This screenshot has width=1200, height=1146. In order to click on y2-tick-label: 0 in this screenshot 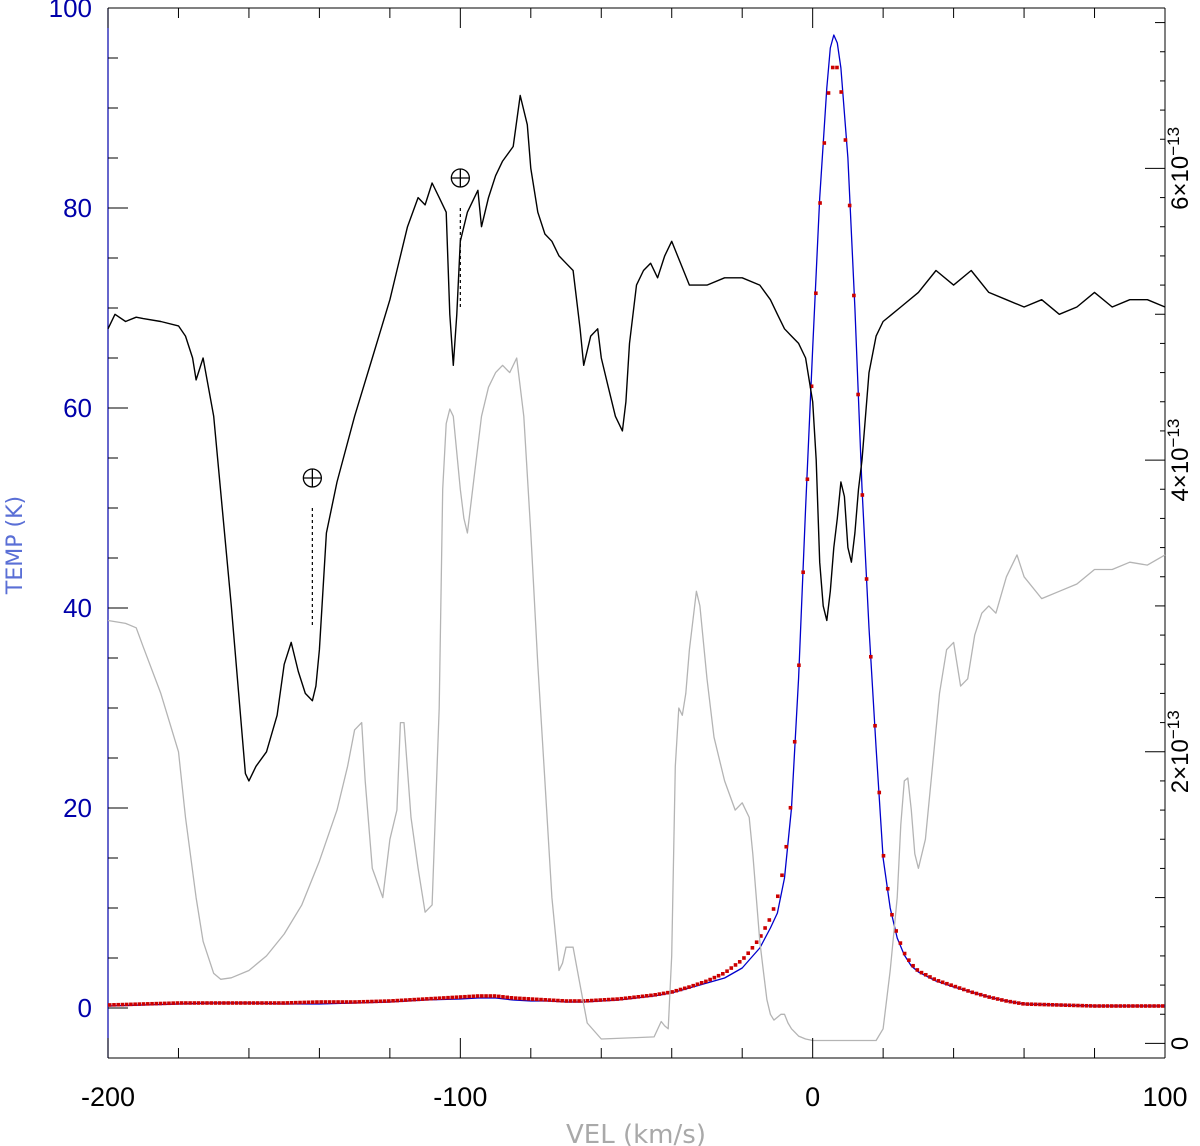, I will do `click(1180, 1043)`.